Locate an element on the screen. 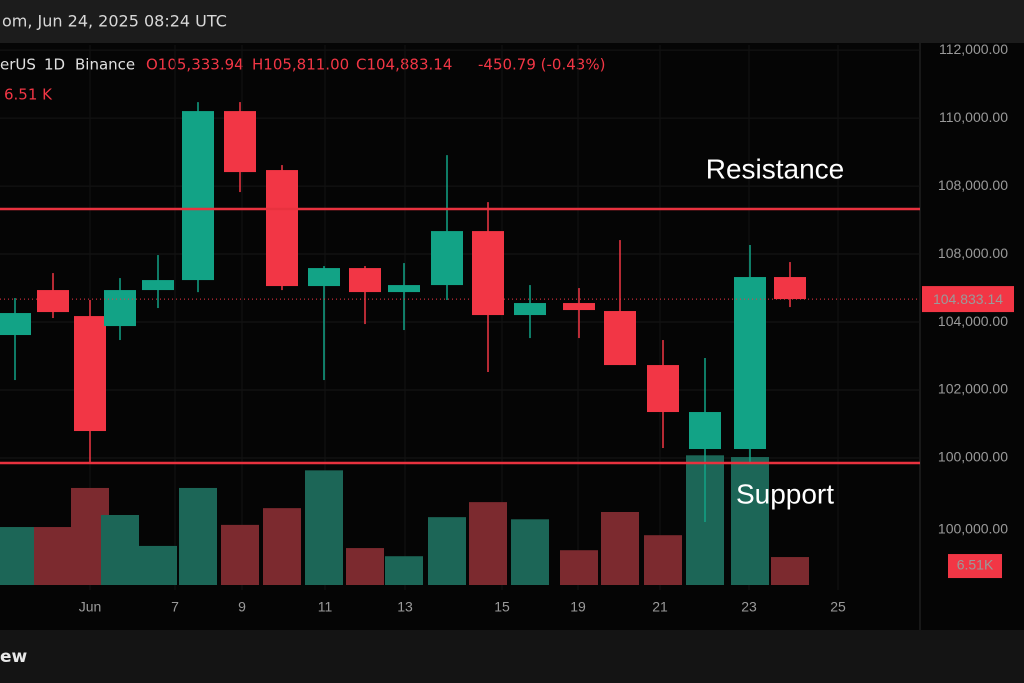  resistance-label: Resistance is located at coordinates (775, 168).